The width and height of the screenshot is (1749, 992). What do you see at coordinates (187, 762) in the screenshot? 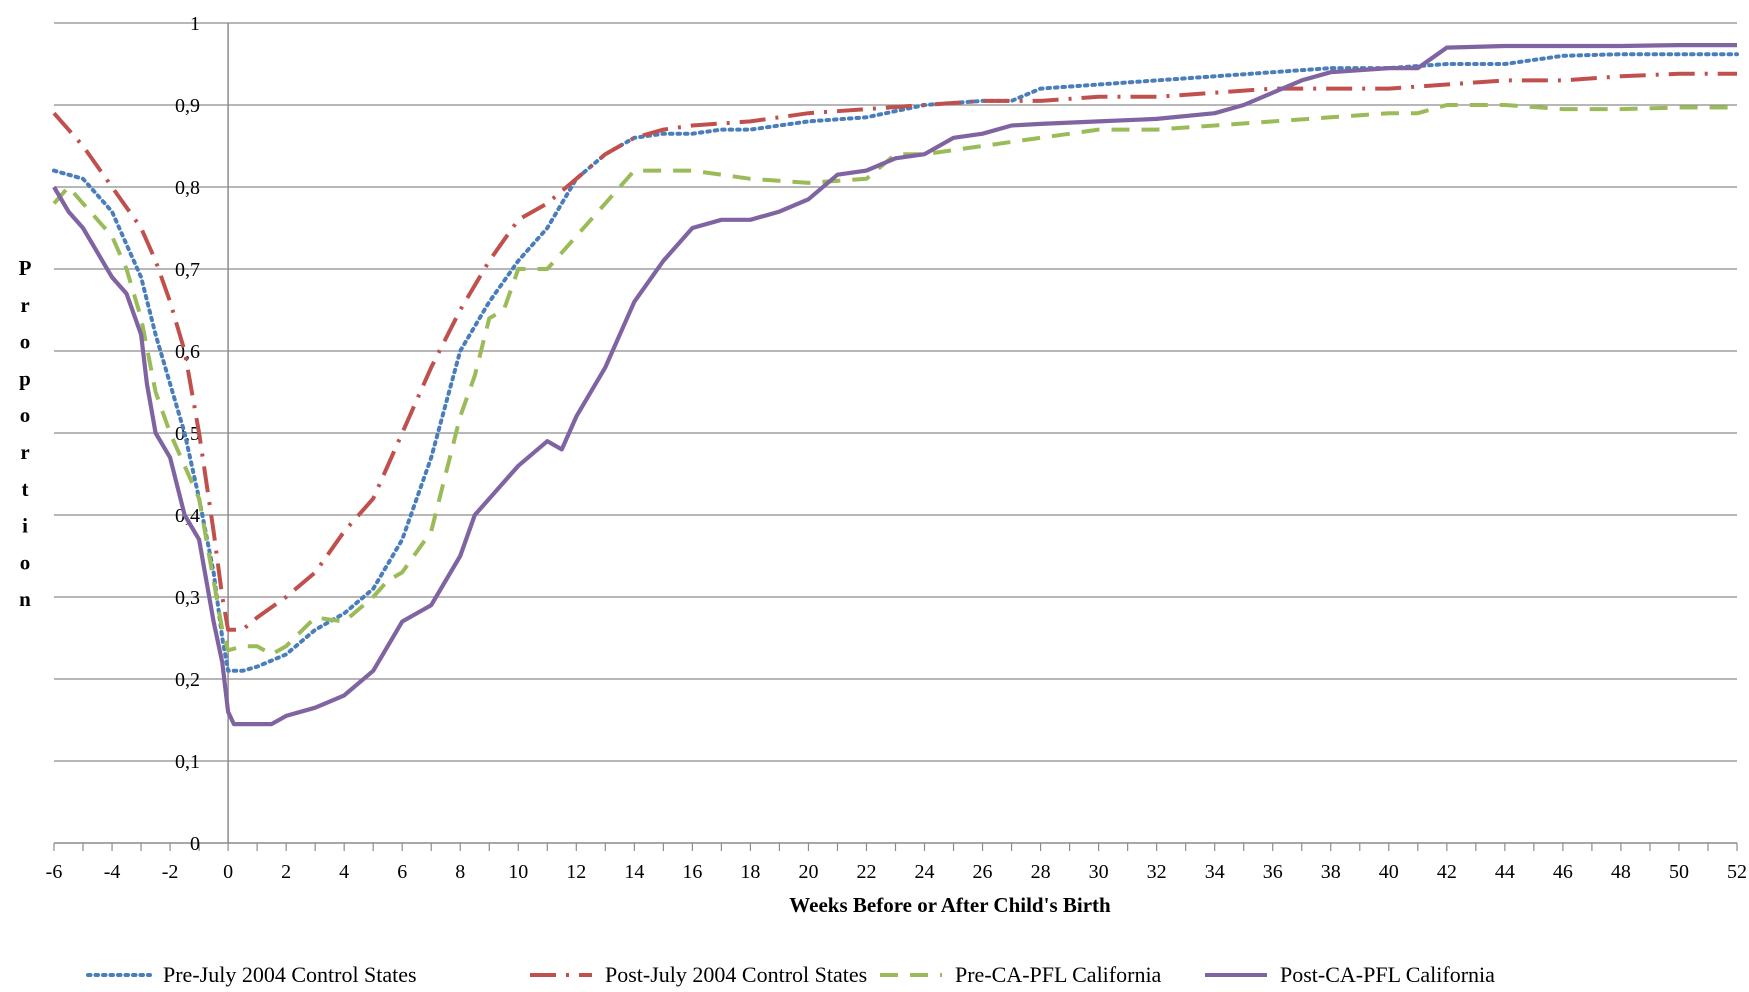
I see `y-tick-label: 0,1` at bounding box center [187, 762].